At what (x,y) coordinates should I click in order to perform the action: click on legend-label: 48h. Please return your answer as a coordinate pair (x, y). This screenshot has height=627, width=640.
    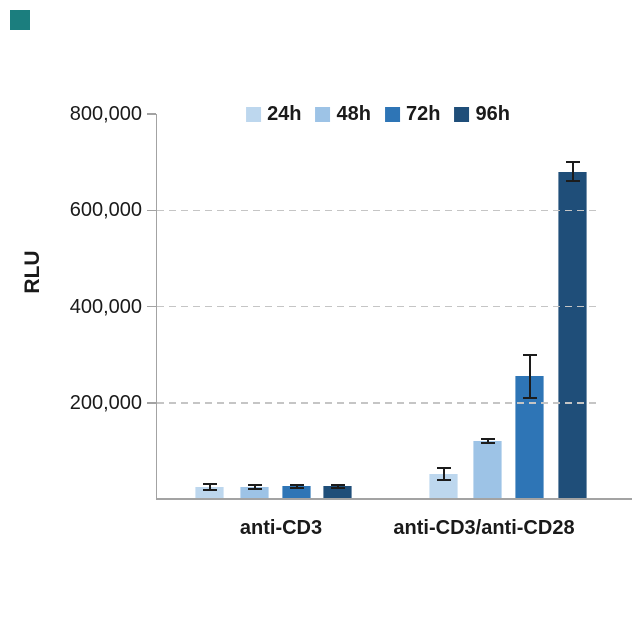
    Looking at the image, I should click on (353, 114).